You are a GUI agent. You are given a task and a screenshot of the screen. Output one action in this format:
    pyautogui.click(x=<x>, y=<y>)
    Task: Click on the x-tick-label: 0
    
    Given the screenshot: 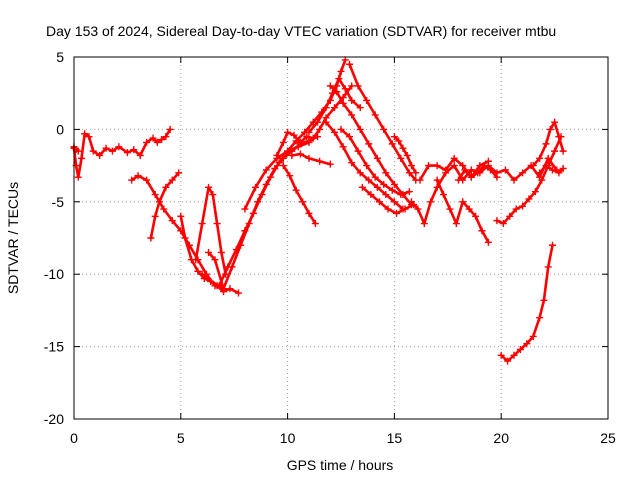 What is the action you would take?
    pyautogui.click(x=74, y=438)
    